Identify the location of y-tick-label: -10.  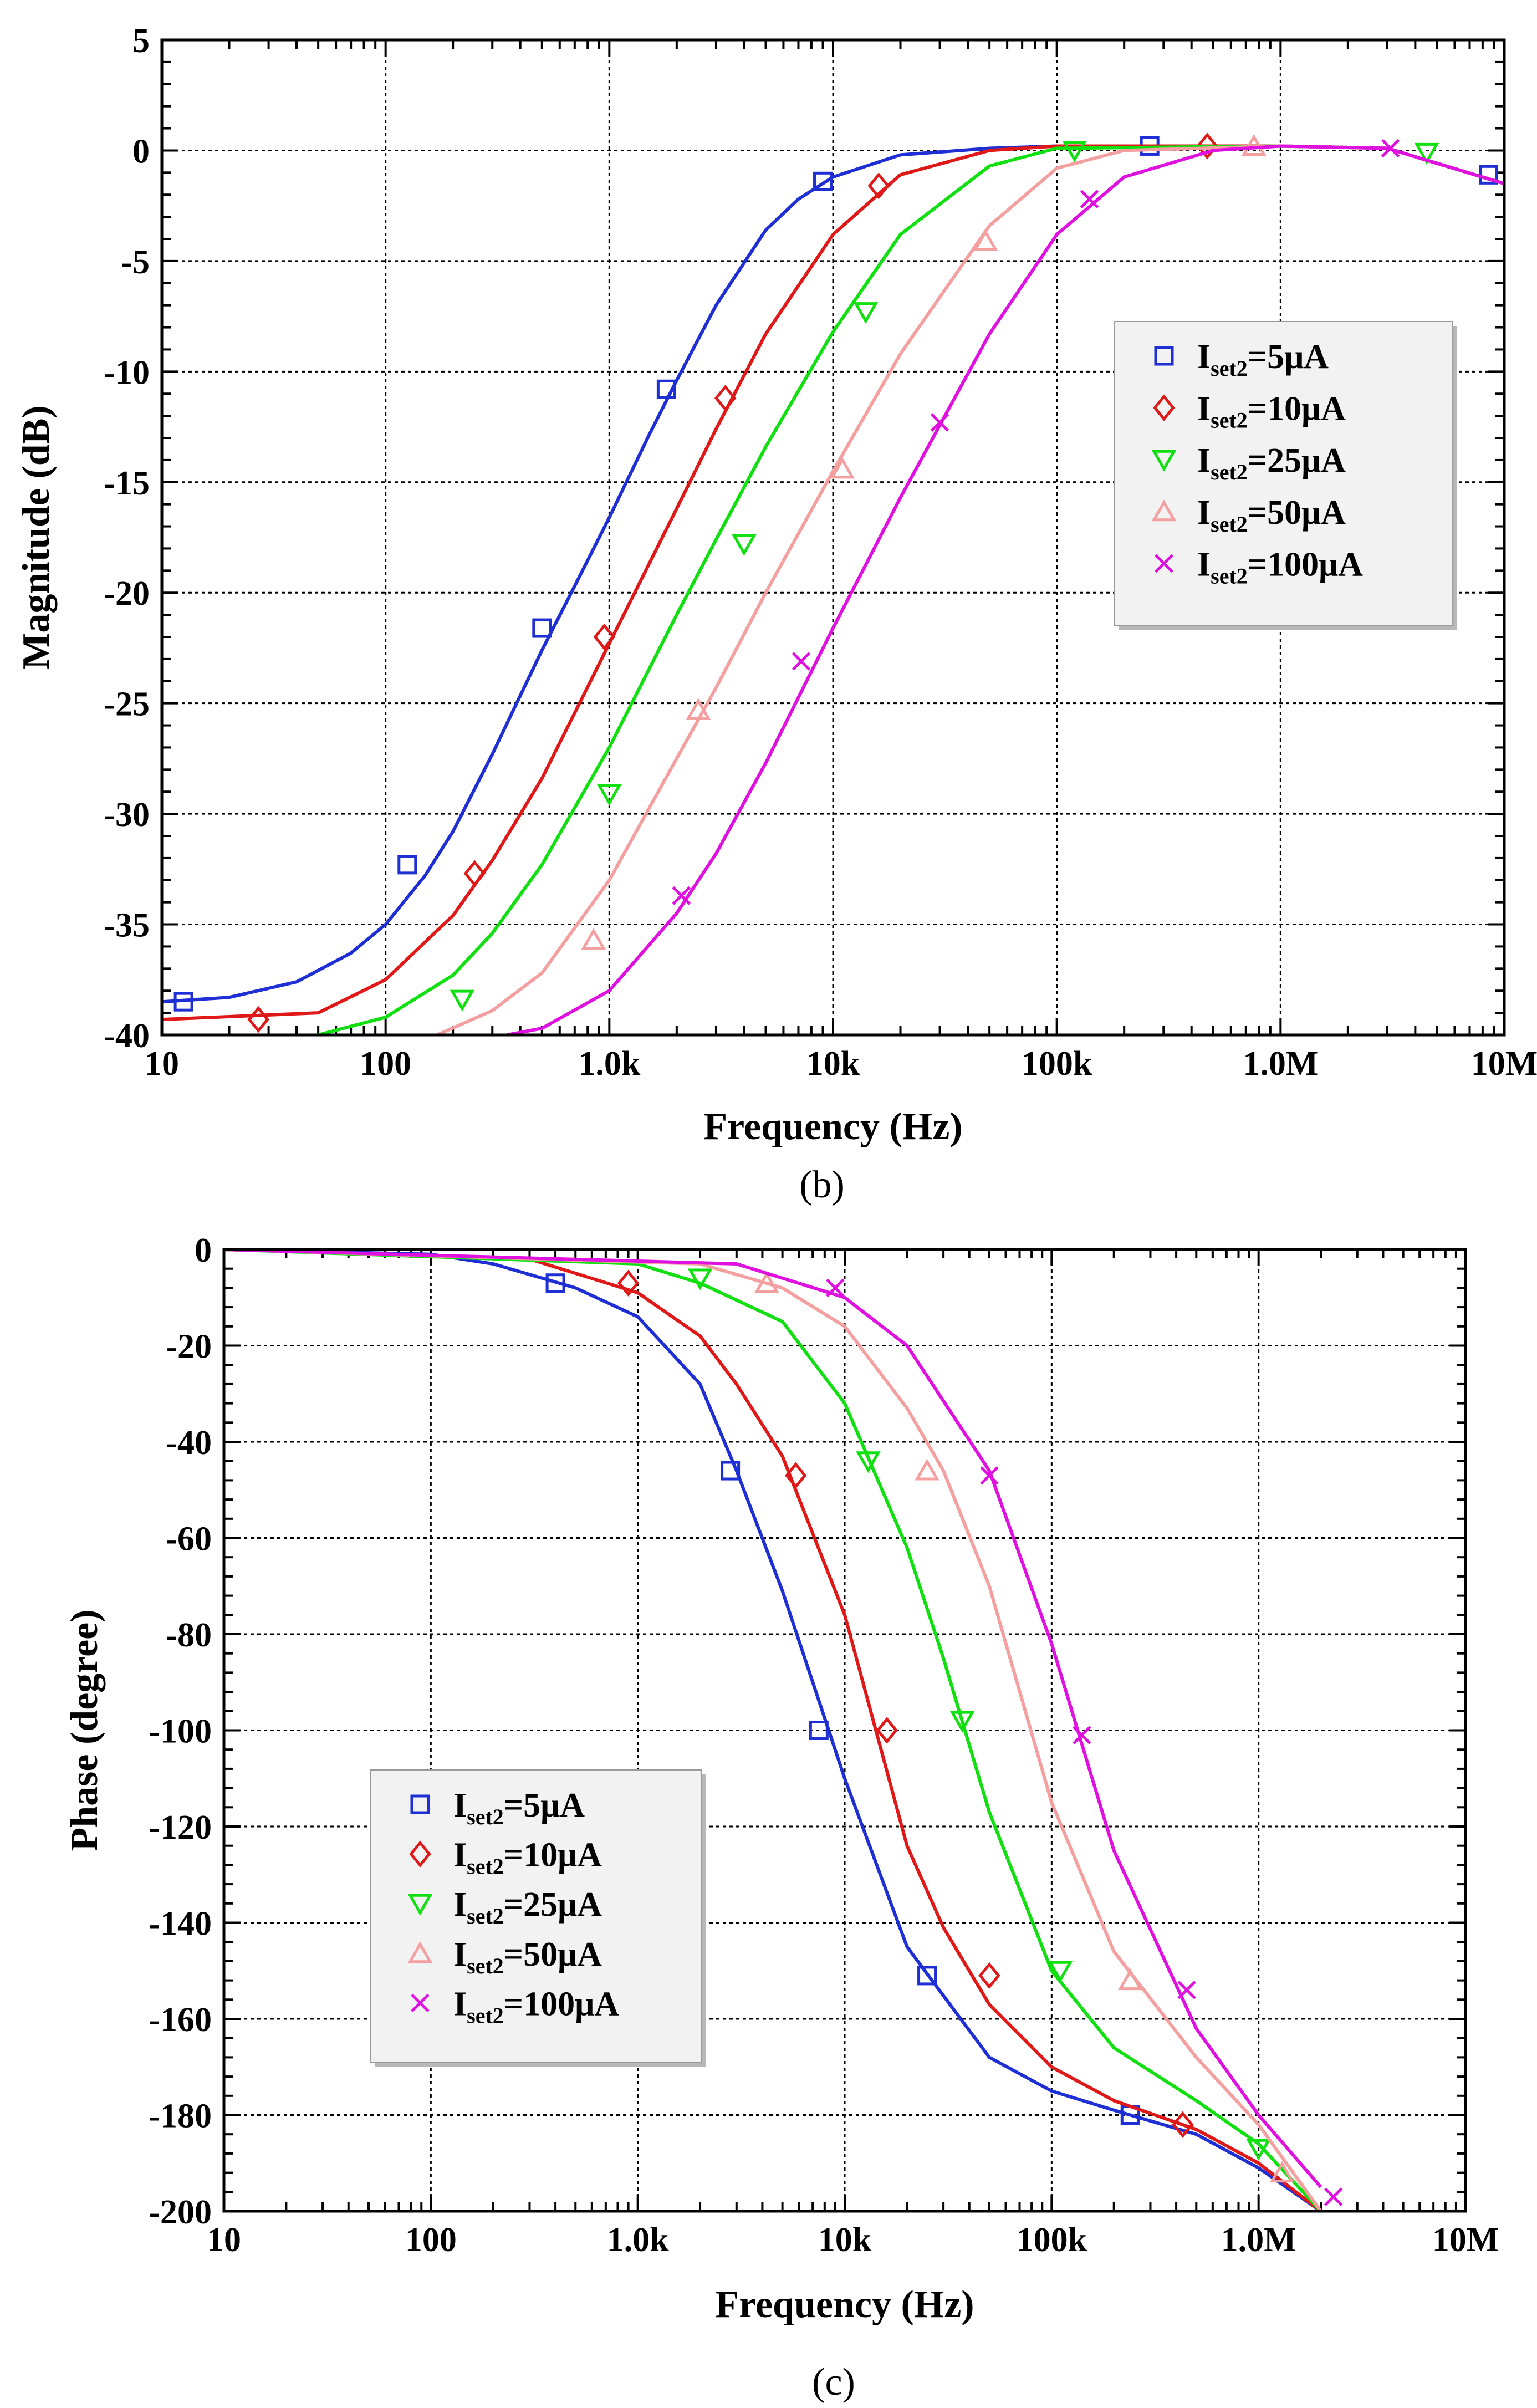
(127, 372).